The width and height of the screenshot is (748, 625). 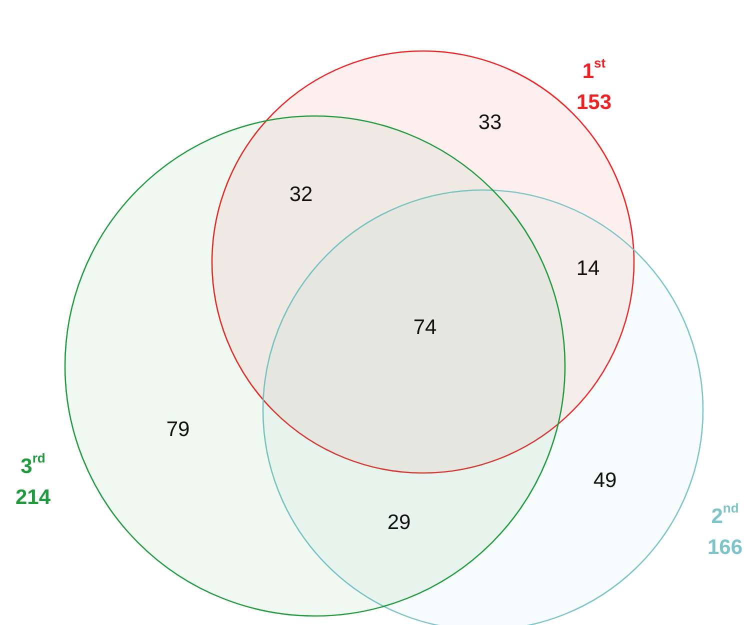 What do you see at coordinates (725, 547) in the screenshot?
I see `data-label: 166` at bounding box center [725, 547].